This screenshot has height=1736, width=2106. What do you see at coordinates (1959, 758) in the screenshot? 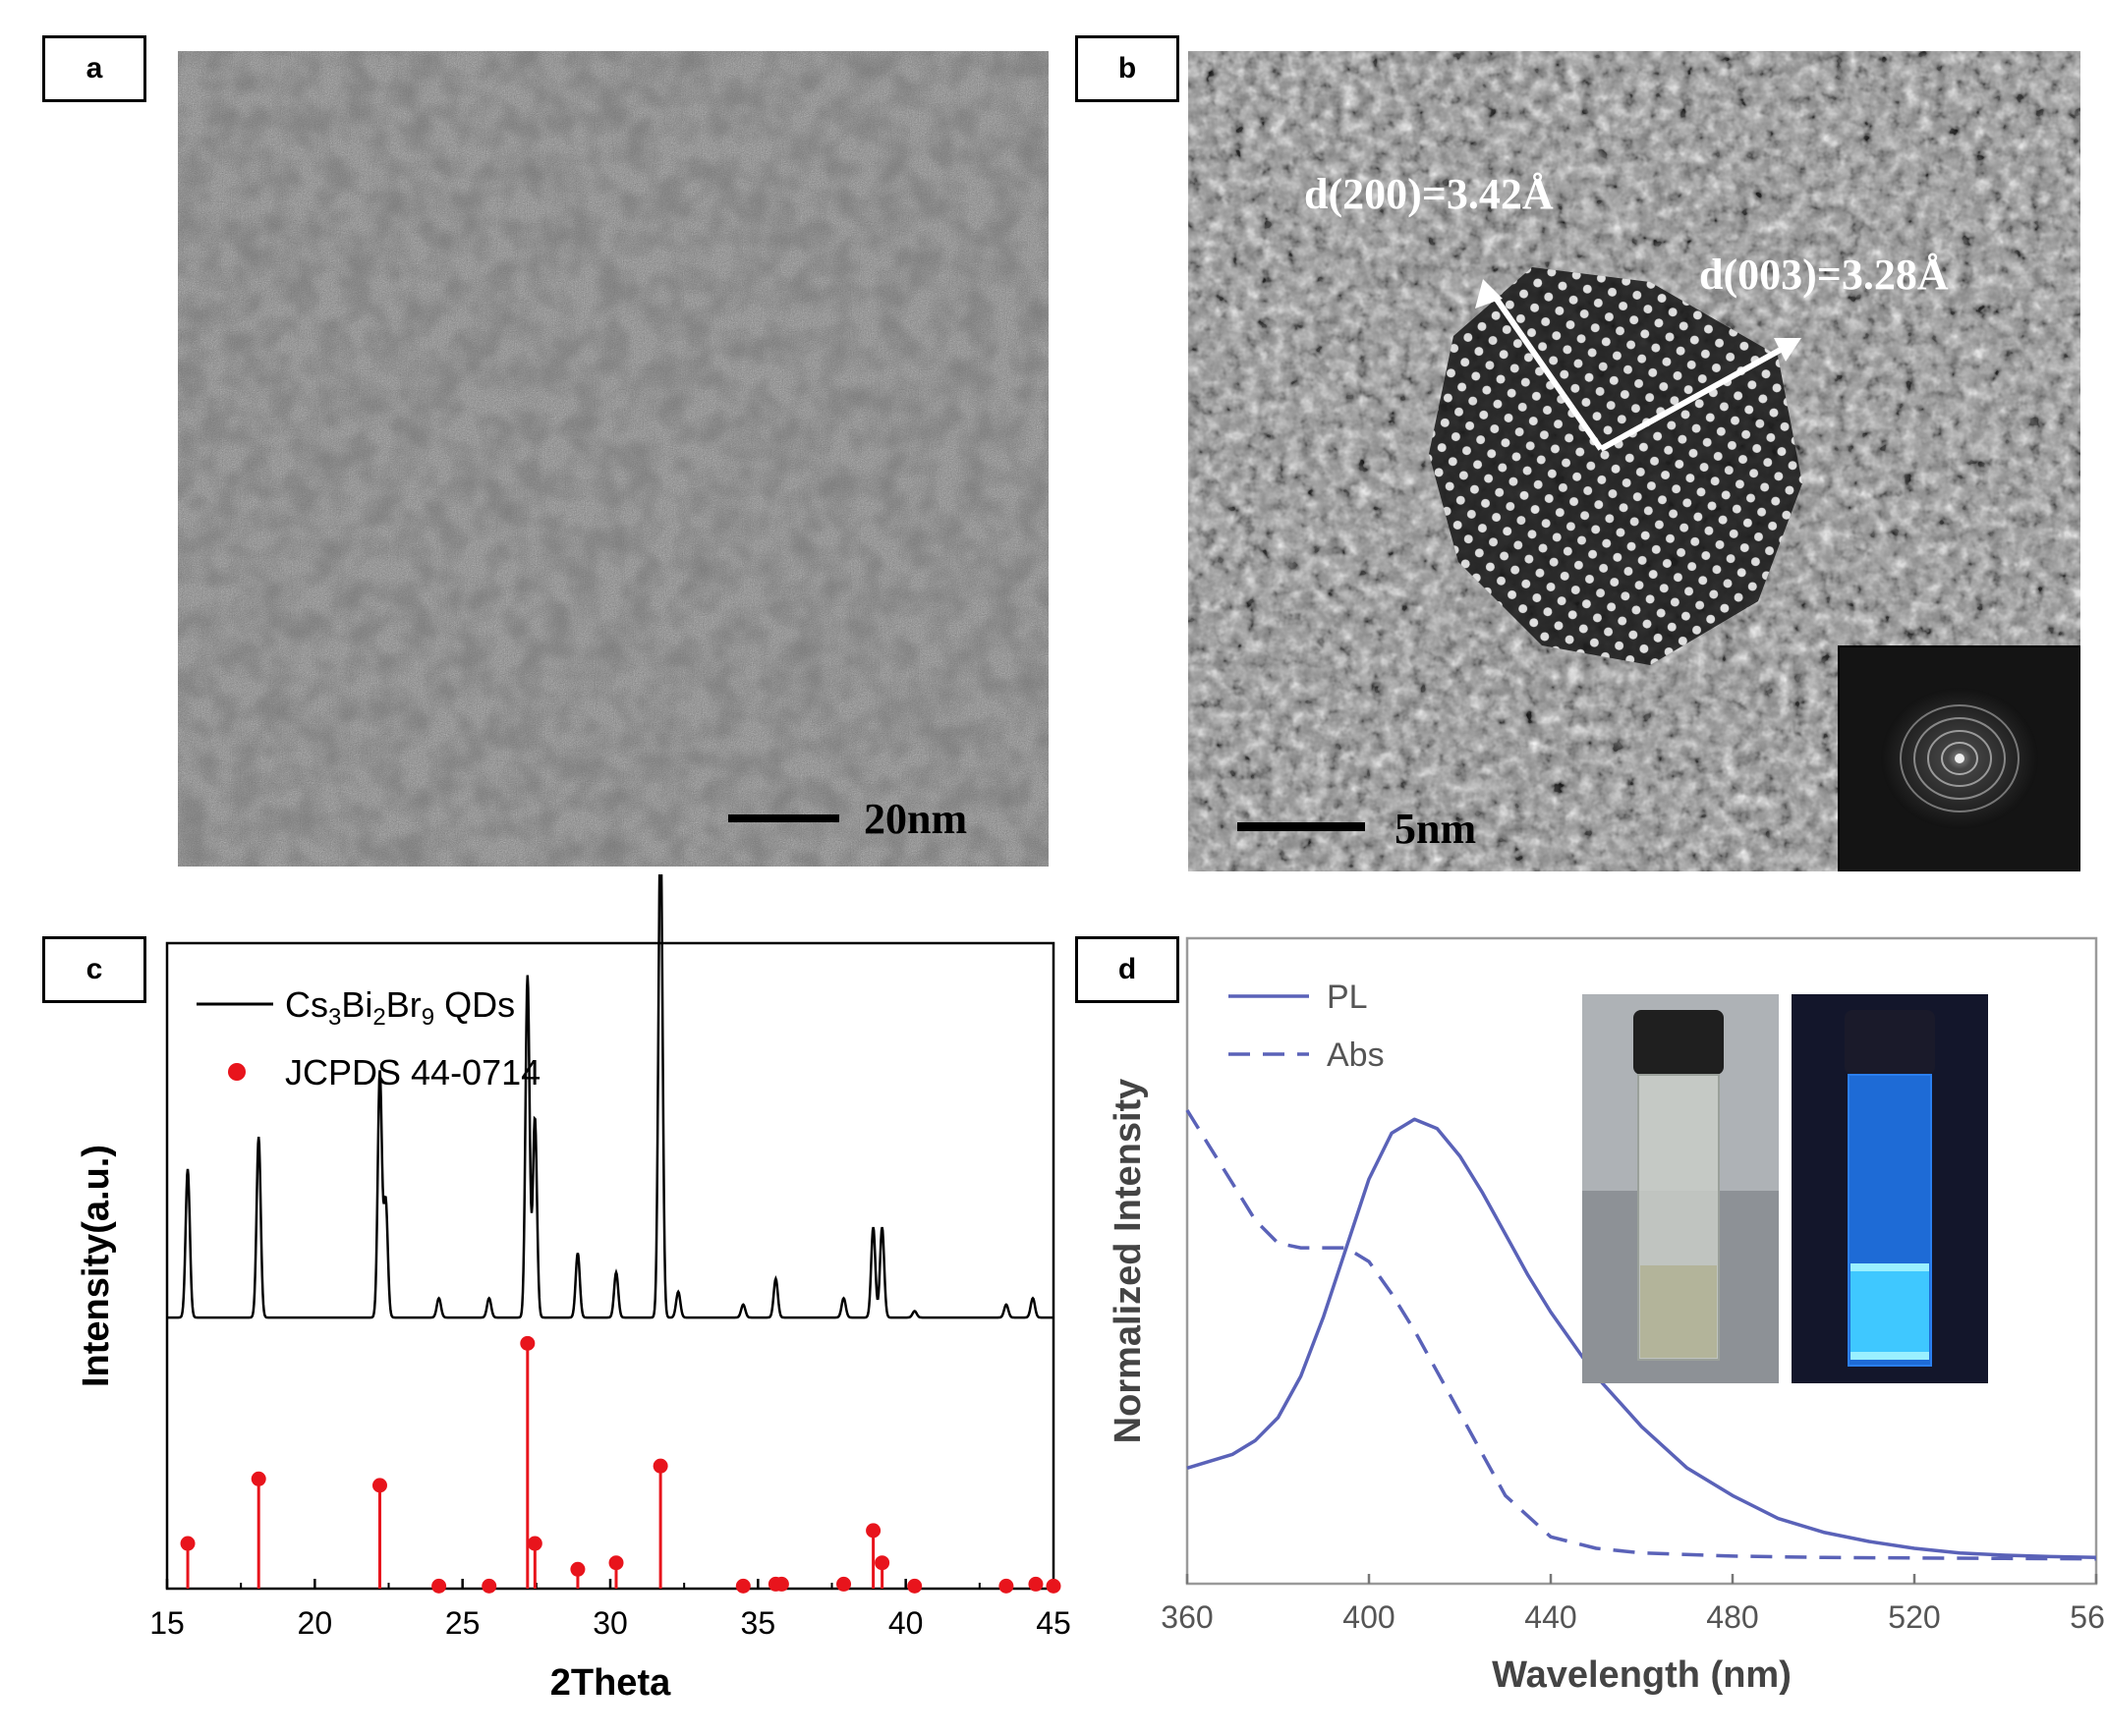
I see `fft-inset` at bounding box center [1959, 758].